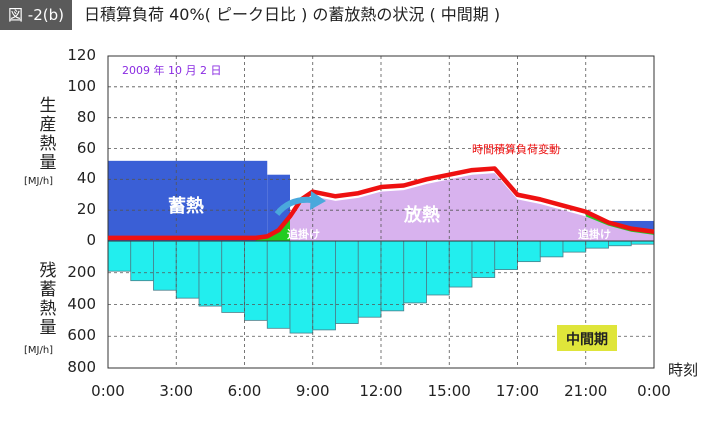 The width and height of the screenshot is (710, 430). Describe the element at coordinates (81, 303) in the screenshot. I see `lower-tick-label: 400` at that location.